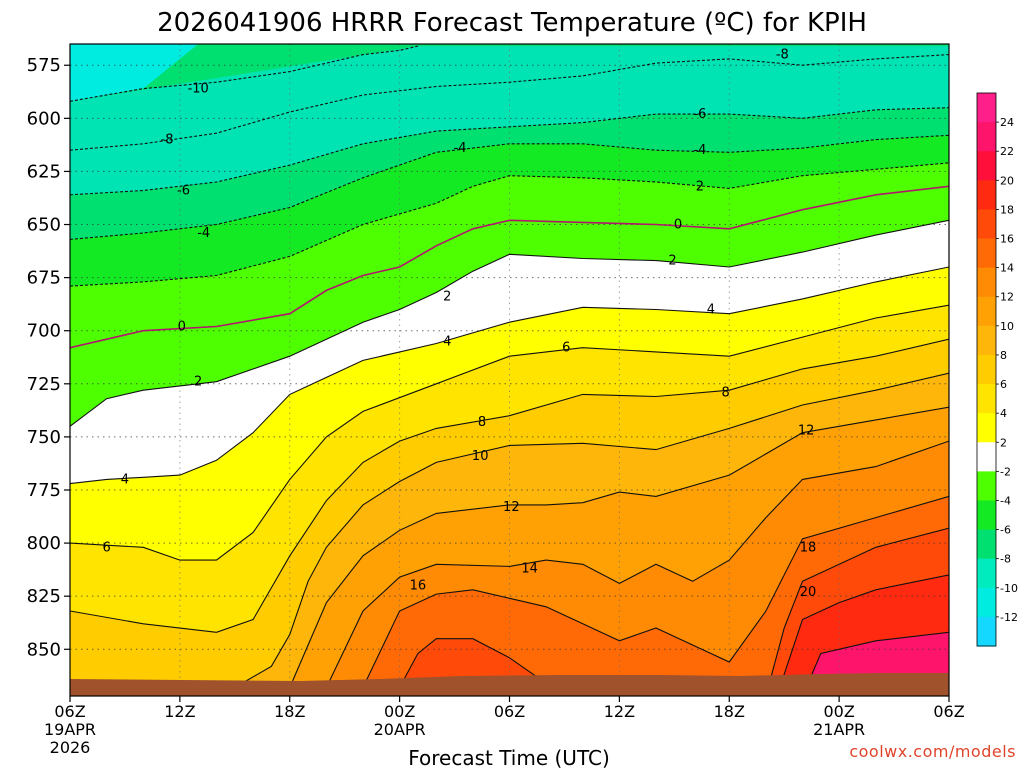  Describe the element at coordinates (1007, 209) in the screenshot. I see `colorbar-label: 18` at that location.